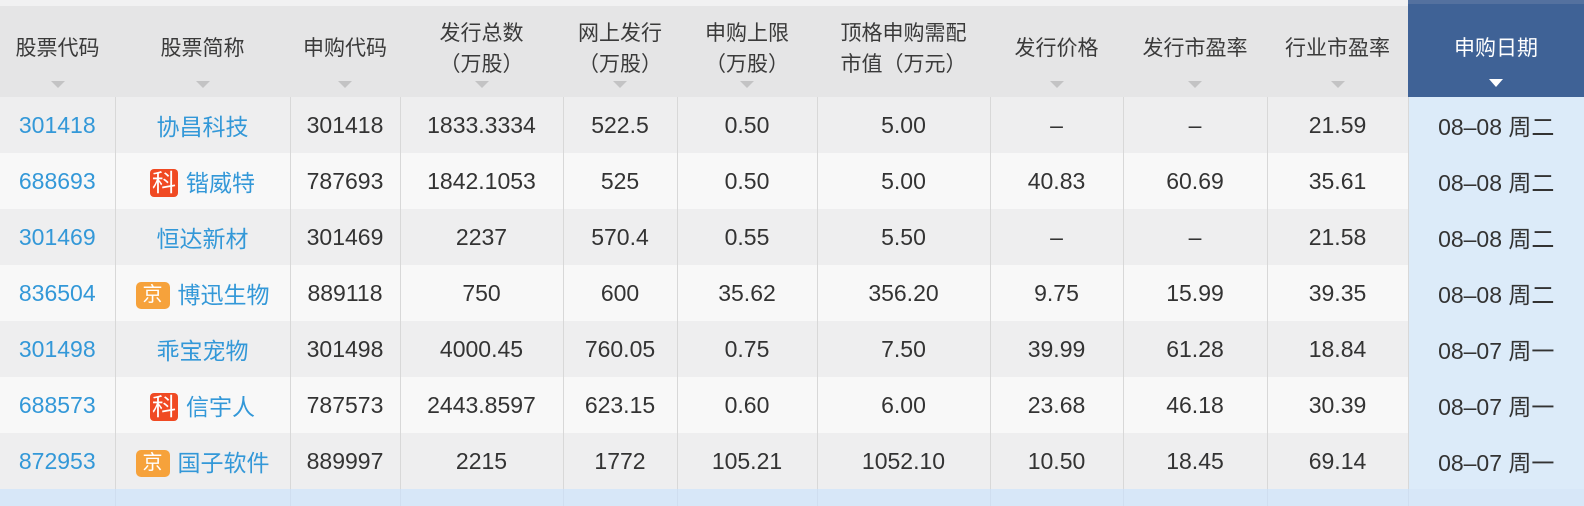  What do you see at coordinates (620, 405) in the screenshot?
I see `cell-online-issue: 623.15` at bounding box center [620, 405].